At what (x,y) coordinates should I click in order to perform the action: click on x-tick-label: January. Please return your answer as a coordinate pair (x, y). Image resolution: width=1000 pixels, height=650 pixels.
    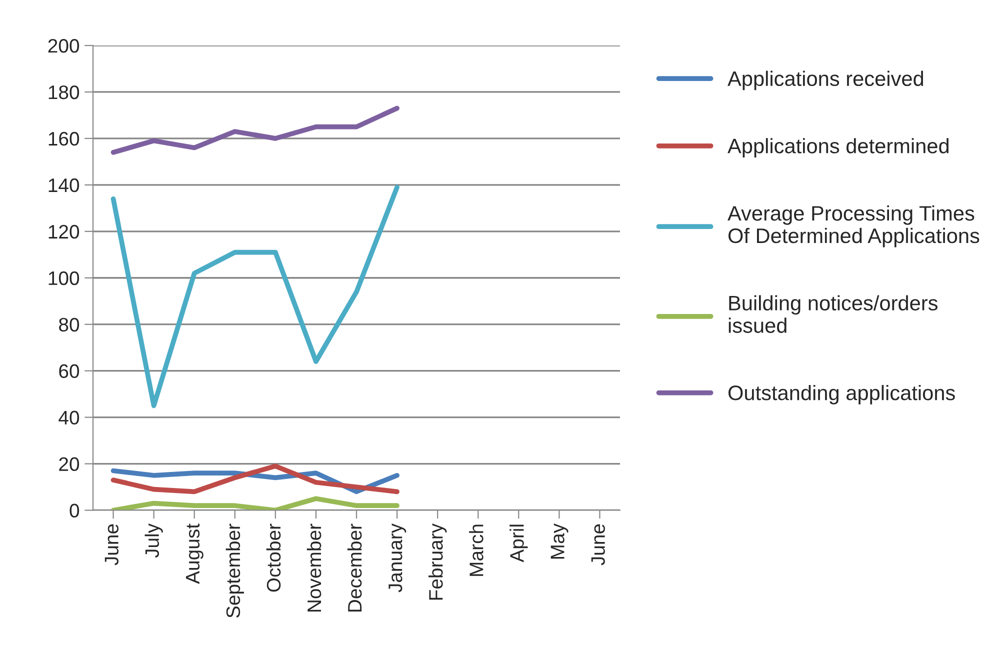
    Looking at the image, I should click on (397, 557).